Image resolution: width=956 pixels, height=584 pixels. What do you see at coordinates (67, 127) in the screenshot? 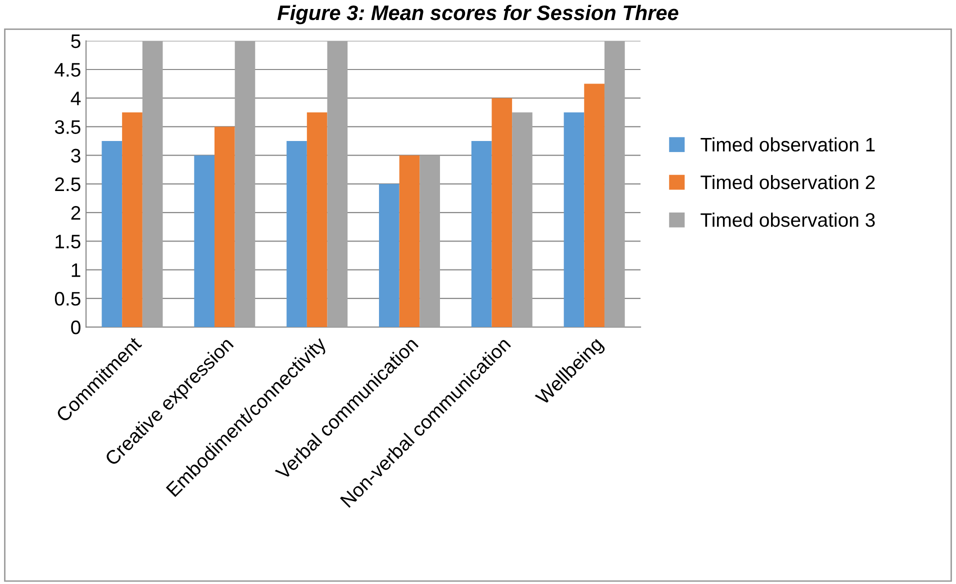
I see `y-tick-label: 3.5` at bounding box center [67, 127].